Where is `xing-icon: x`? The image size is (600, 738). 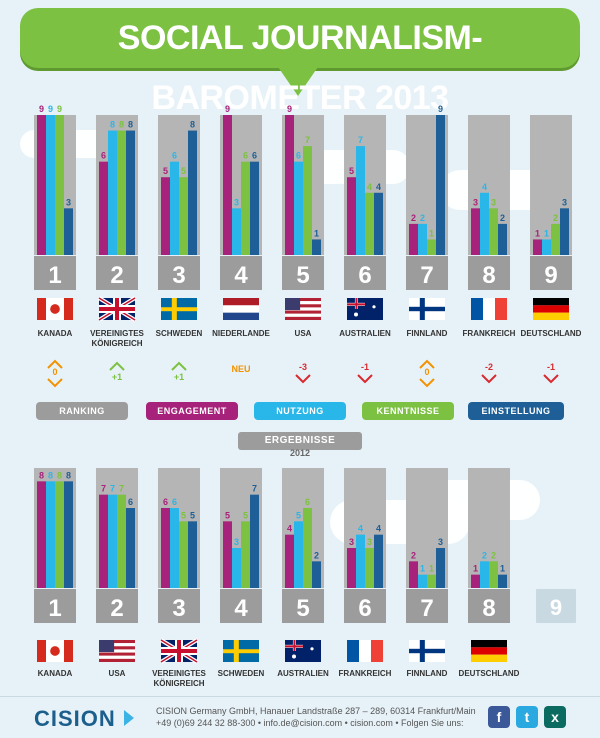 xing-icon: x is located at coordinates (555, 717).